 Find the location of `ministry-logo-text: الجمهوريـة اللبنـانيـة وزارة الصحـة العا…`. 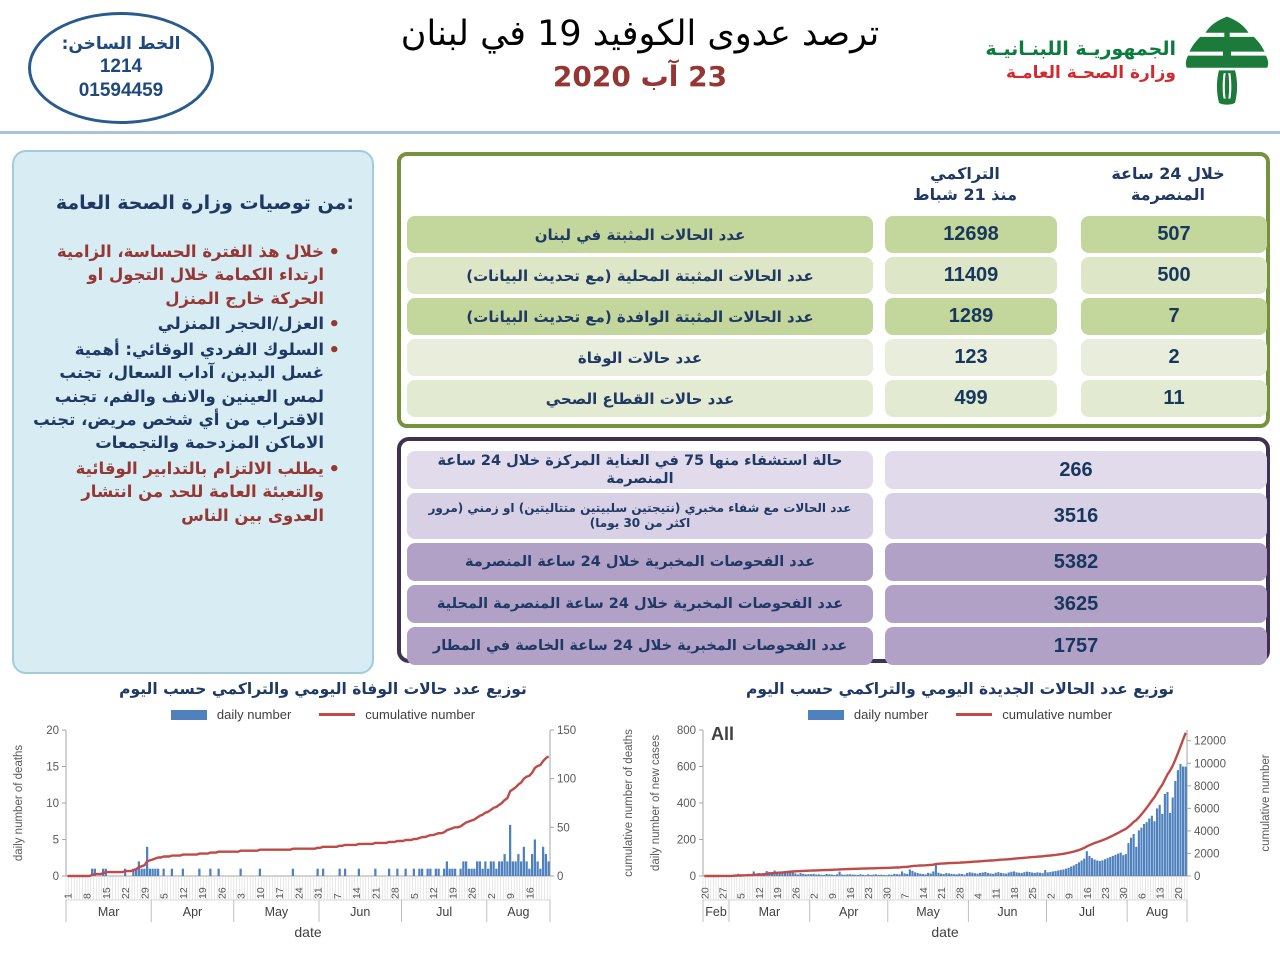

ministry-logo-text: الجمهوريـة اللبنـانيـة وزارة الصحـة العا… is located at coordinates (1080, 61).